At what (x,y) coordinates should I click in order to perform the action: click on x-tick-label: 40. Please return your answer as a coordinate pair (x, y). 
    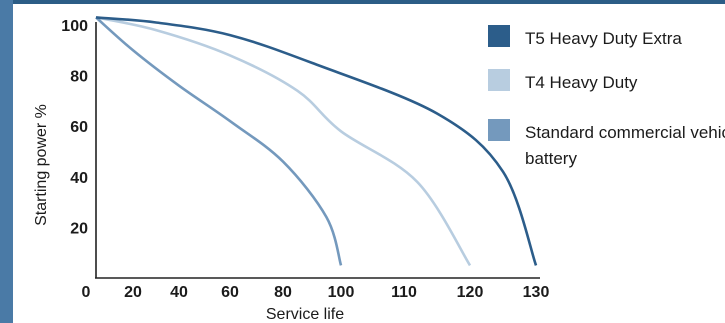
    Looking at the image, I should click on (179, 292).